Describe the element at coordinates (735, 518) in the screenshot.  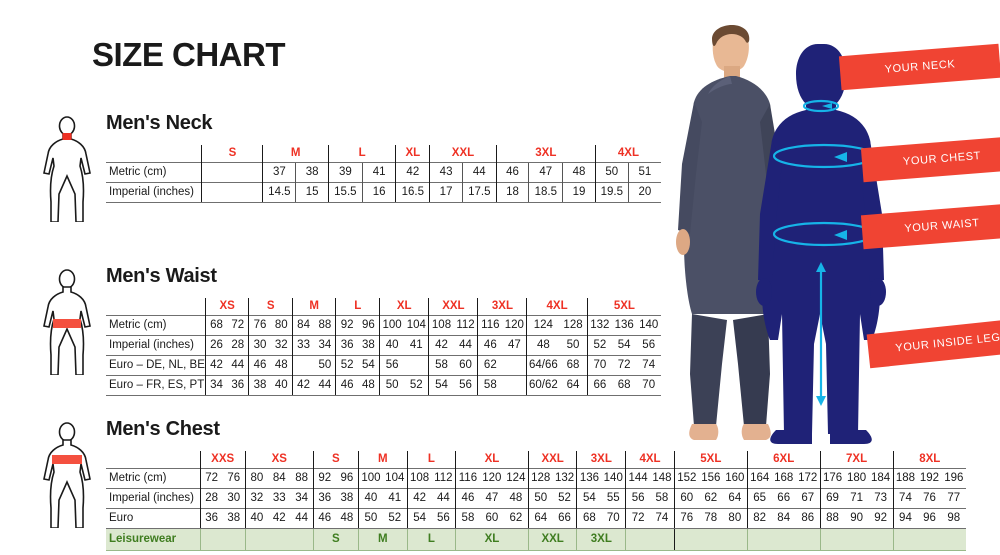
I see `cell: 80` at that location.